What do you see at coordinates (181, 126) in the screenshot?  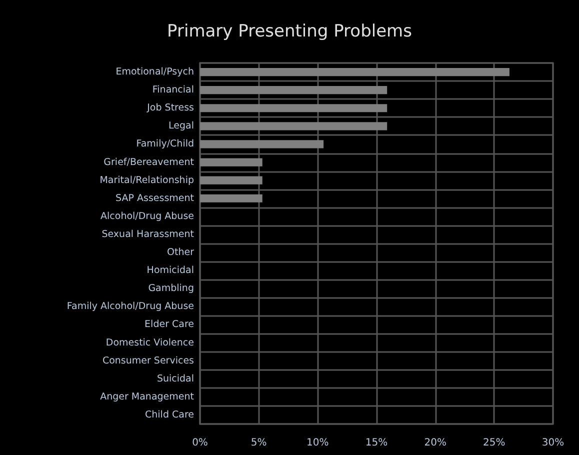 I see `y-tick-label: Legal` at bounding box center [181, 126].